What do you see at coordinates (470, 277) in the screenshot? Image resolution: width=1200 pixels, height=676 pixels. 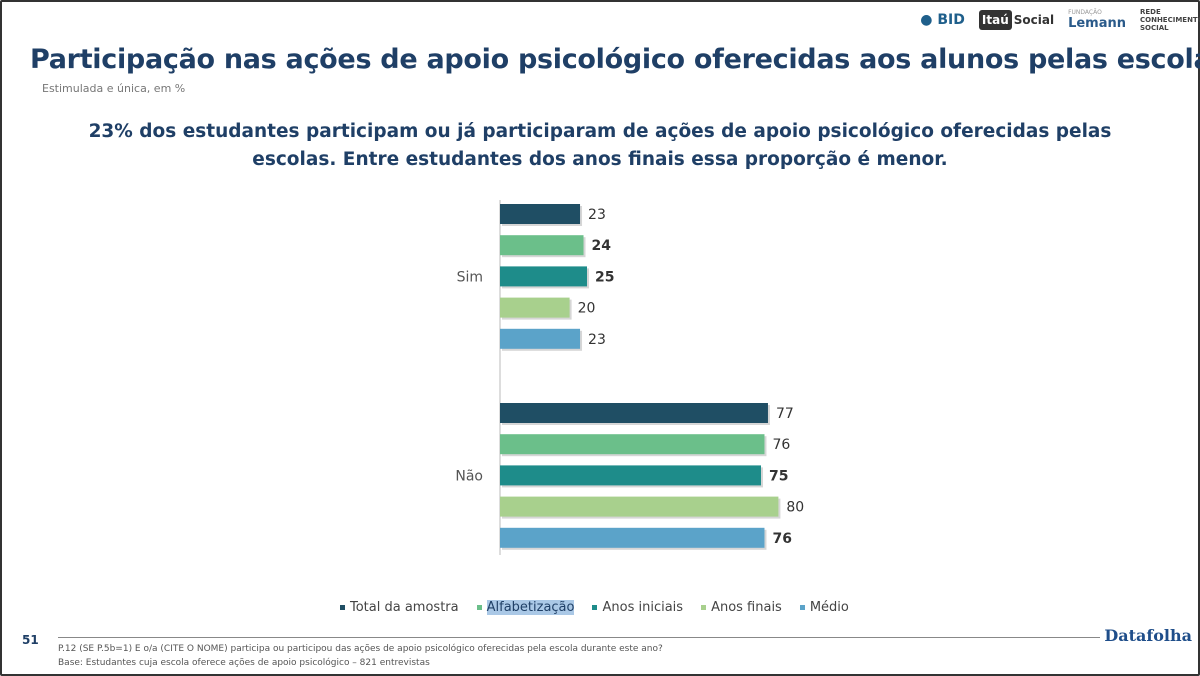 I see `category-label: Sim` at bounding box center [470, 277].